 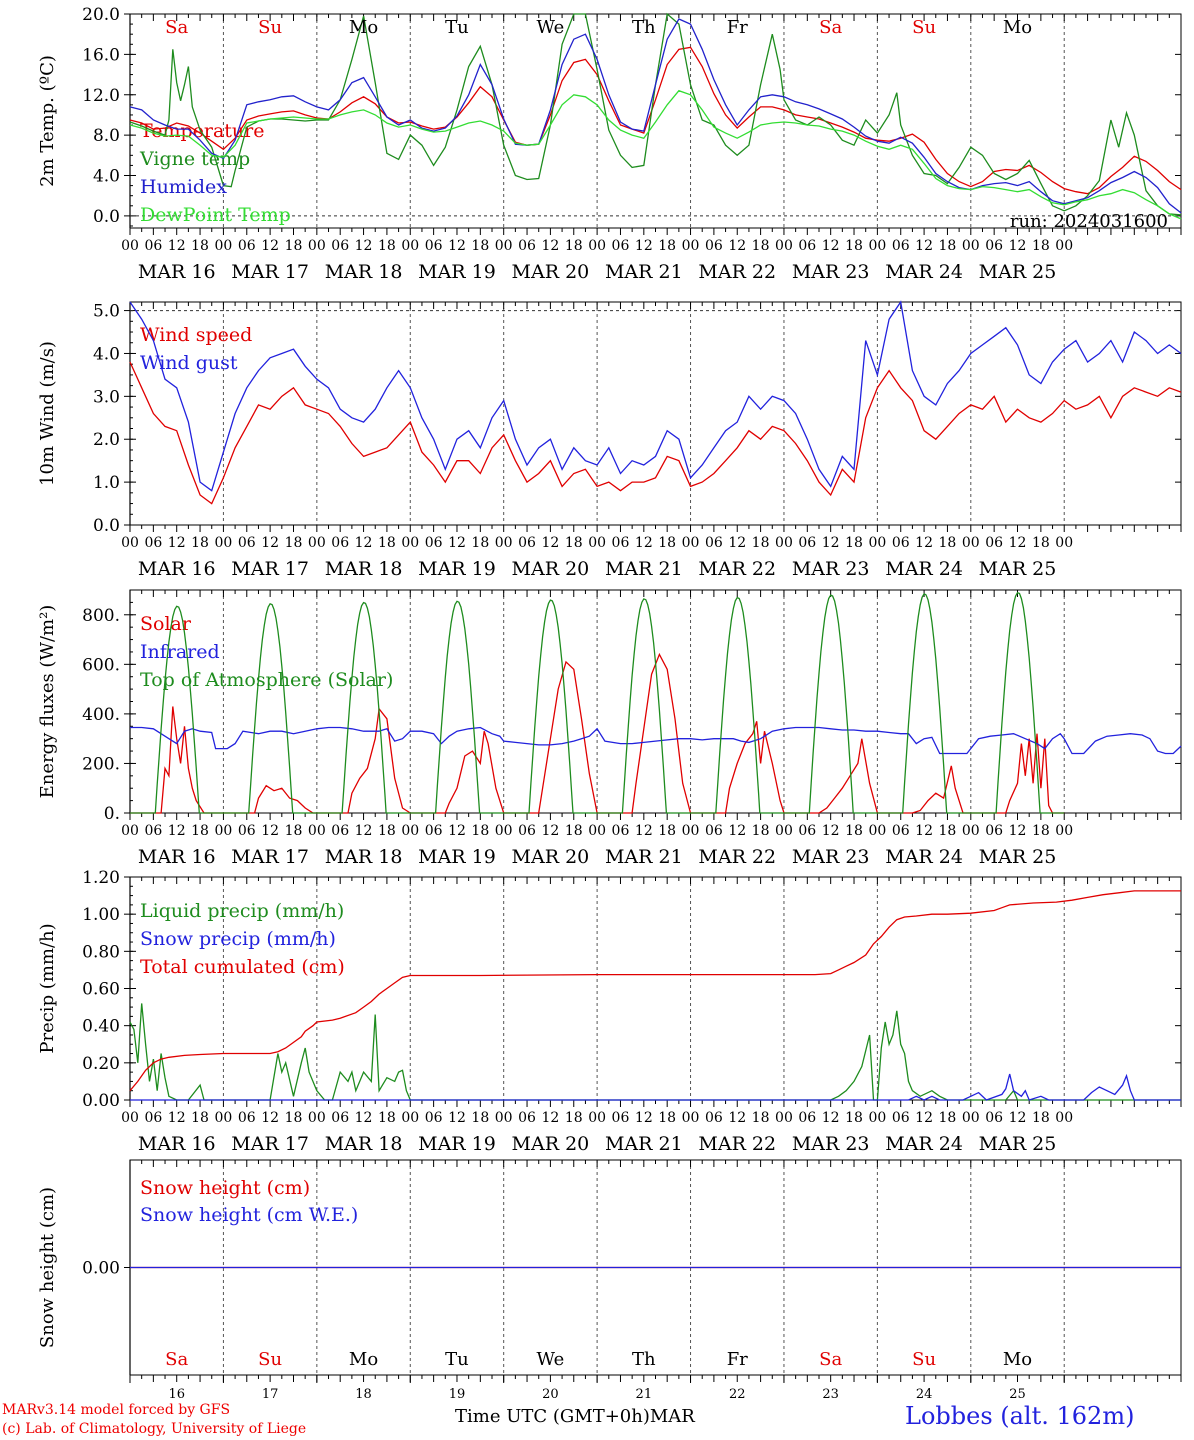 I want to click on weekday-label: Th, so click(x=644, y=27).